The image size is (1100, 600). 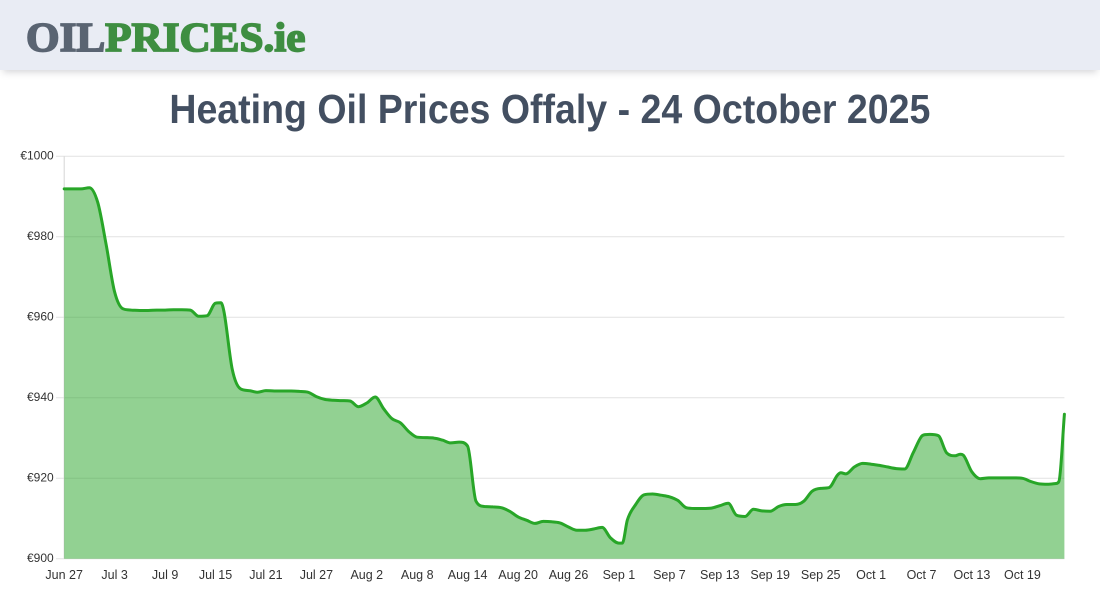 I want to click on svg-text: Jul 27, so click(x=316, y=575).